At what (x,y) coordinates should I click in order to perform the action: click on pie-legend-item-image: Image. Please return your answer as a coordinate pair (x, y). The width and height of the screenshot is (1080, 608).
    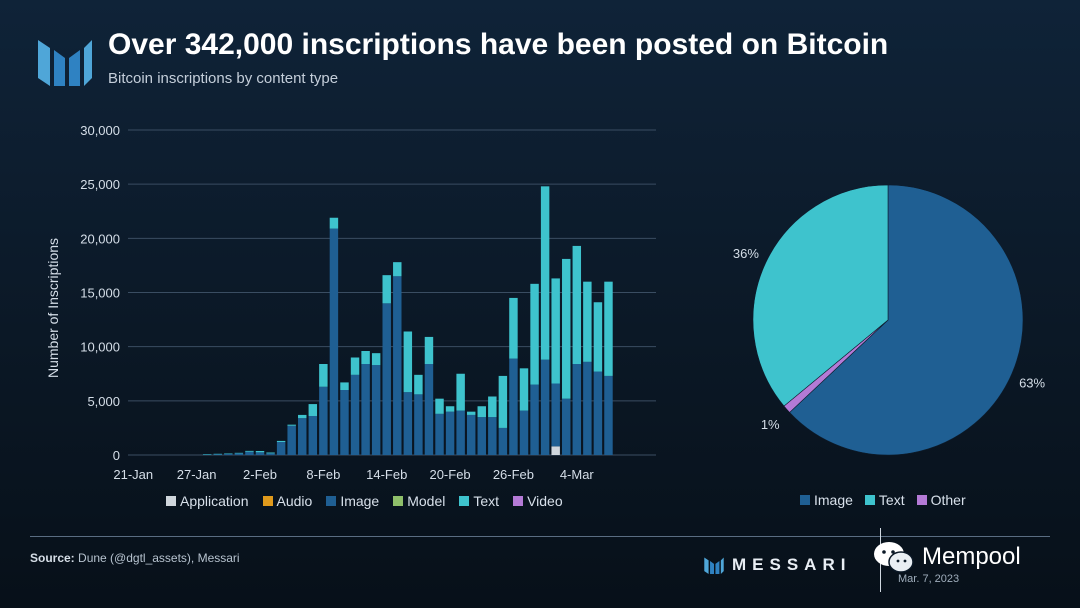
    Looking at the image, I should click on (826, 500).